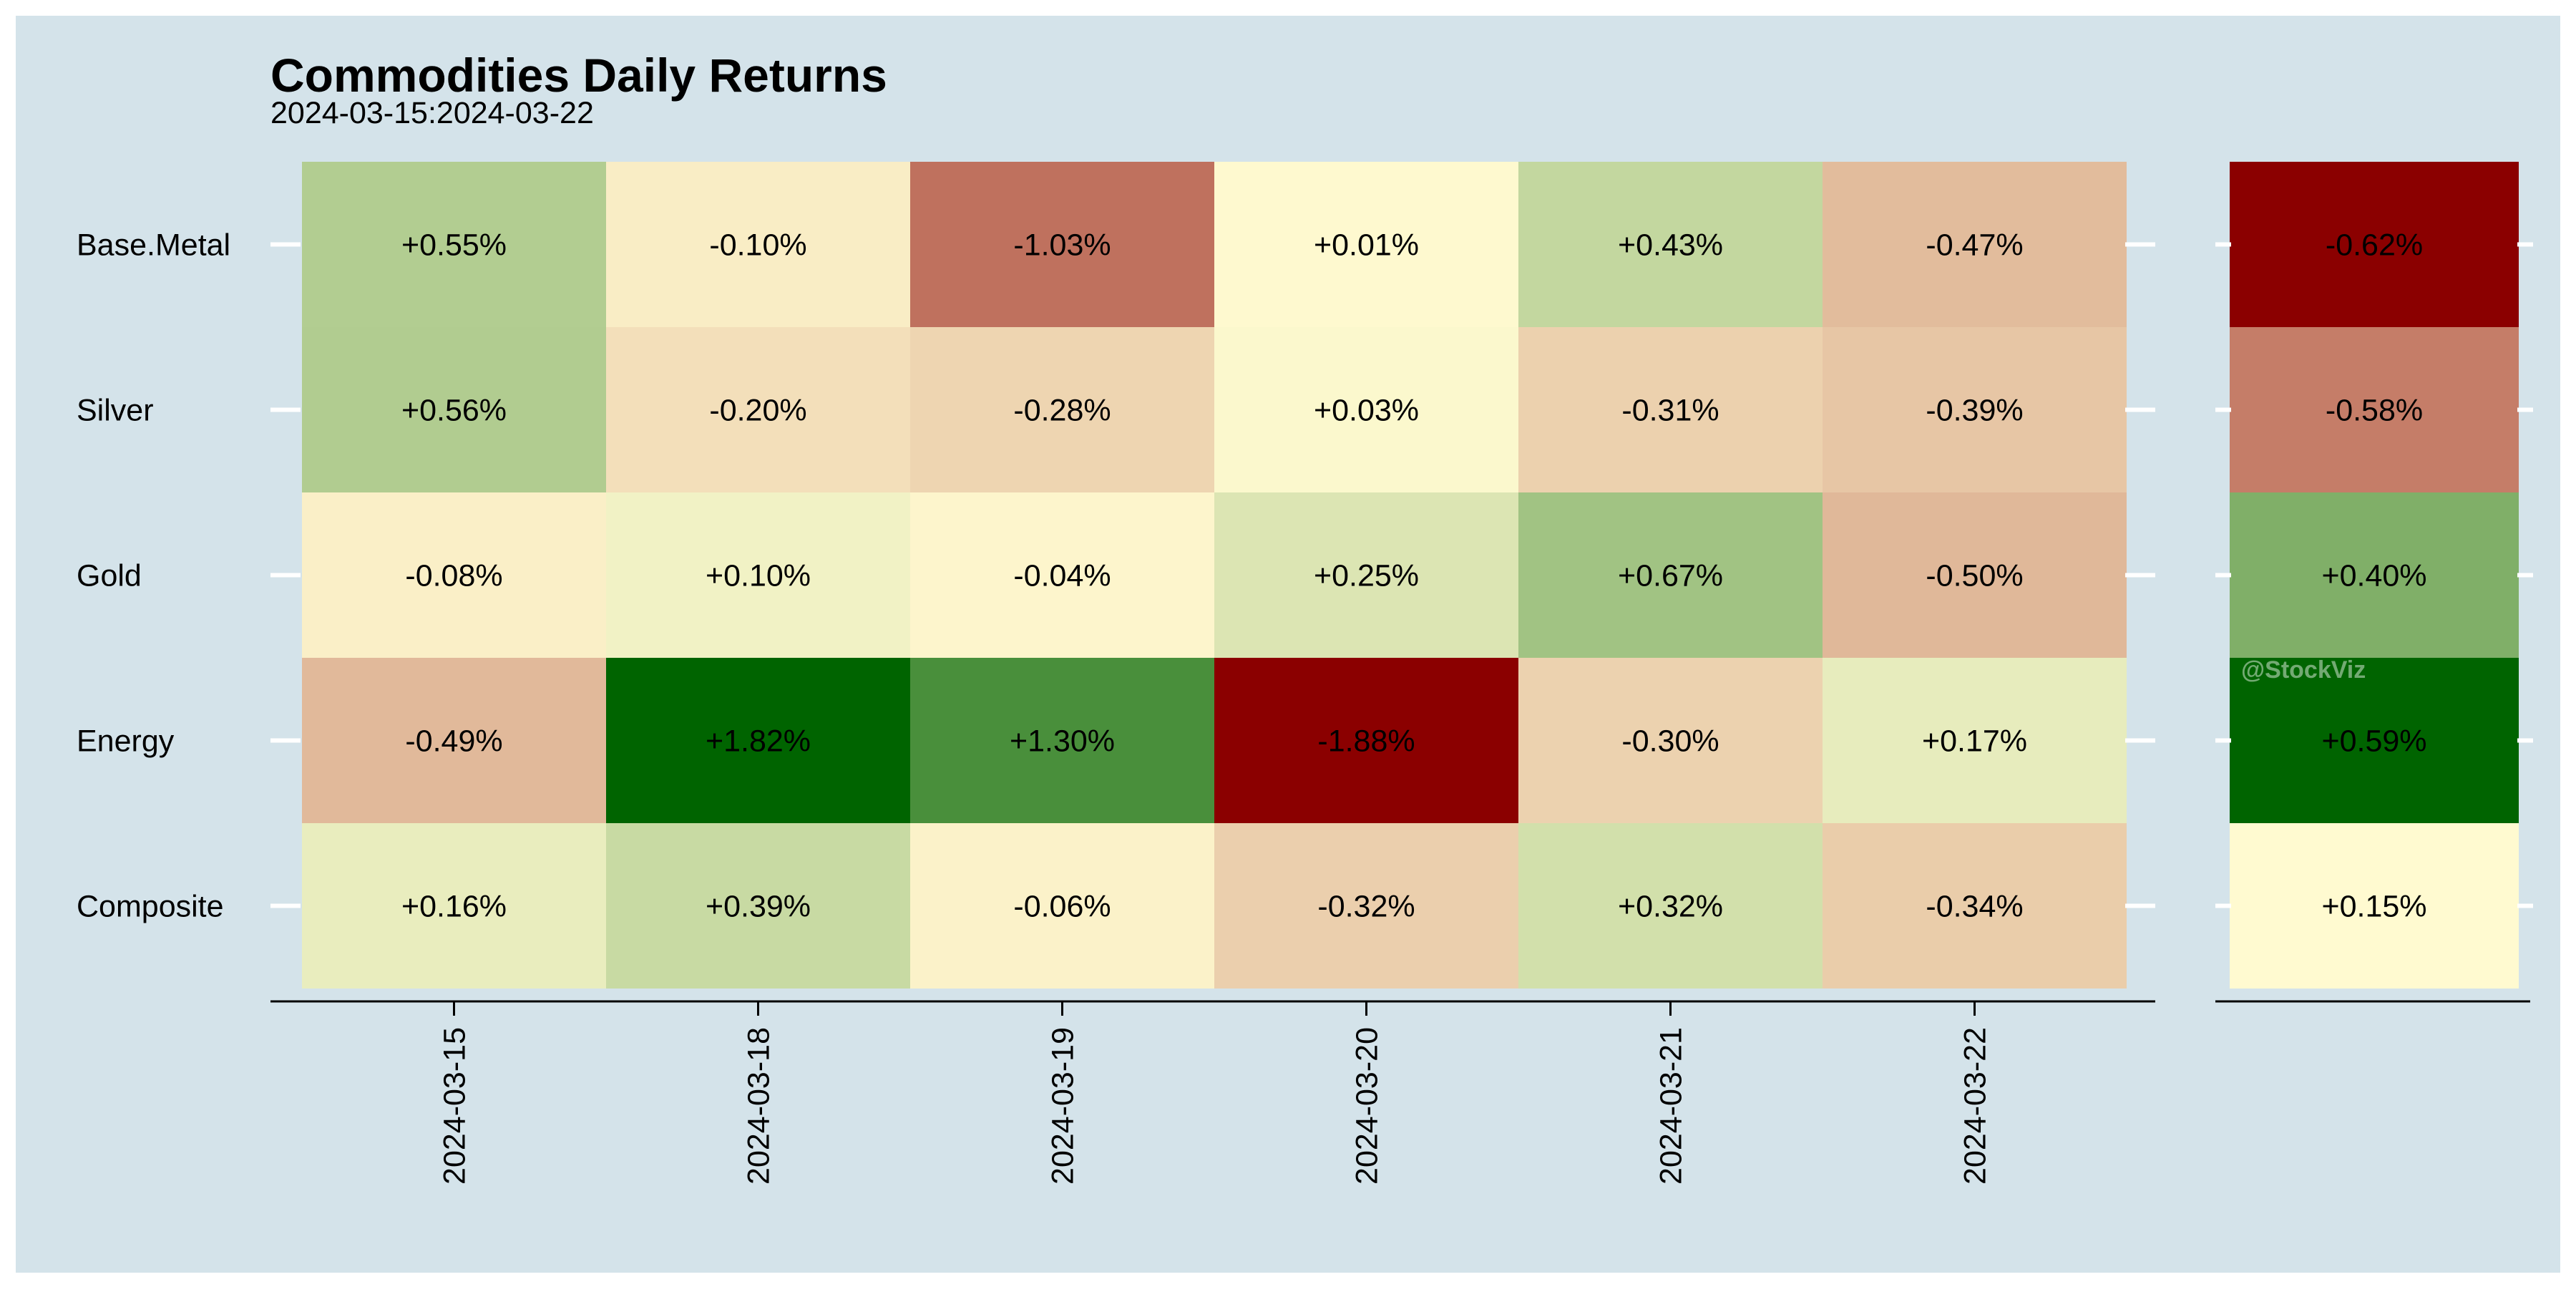 The image size is (2576, 1292). I want to click on cell-value-label: +0.17%, so click(1974, 741).